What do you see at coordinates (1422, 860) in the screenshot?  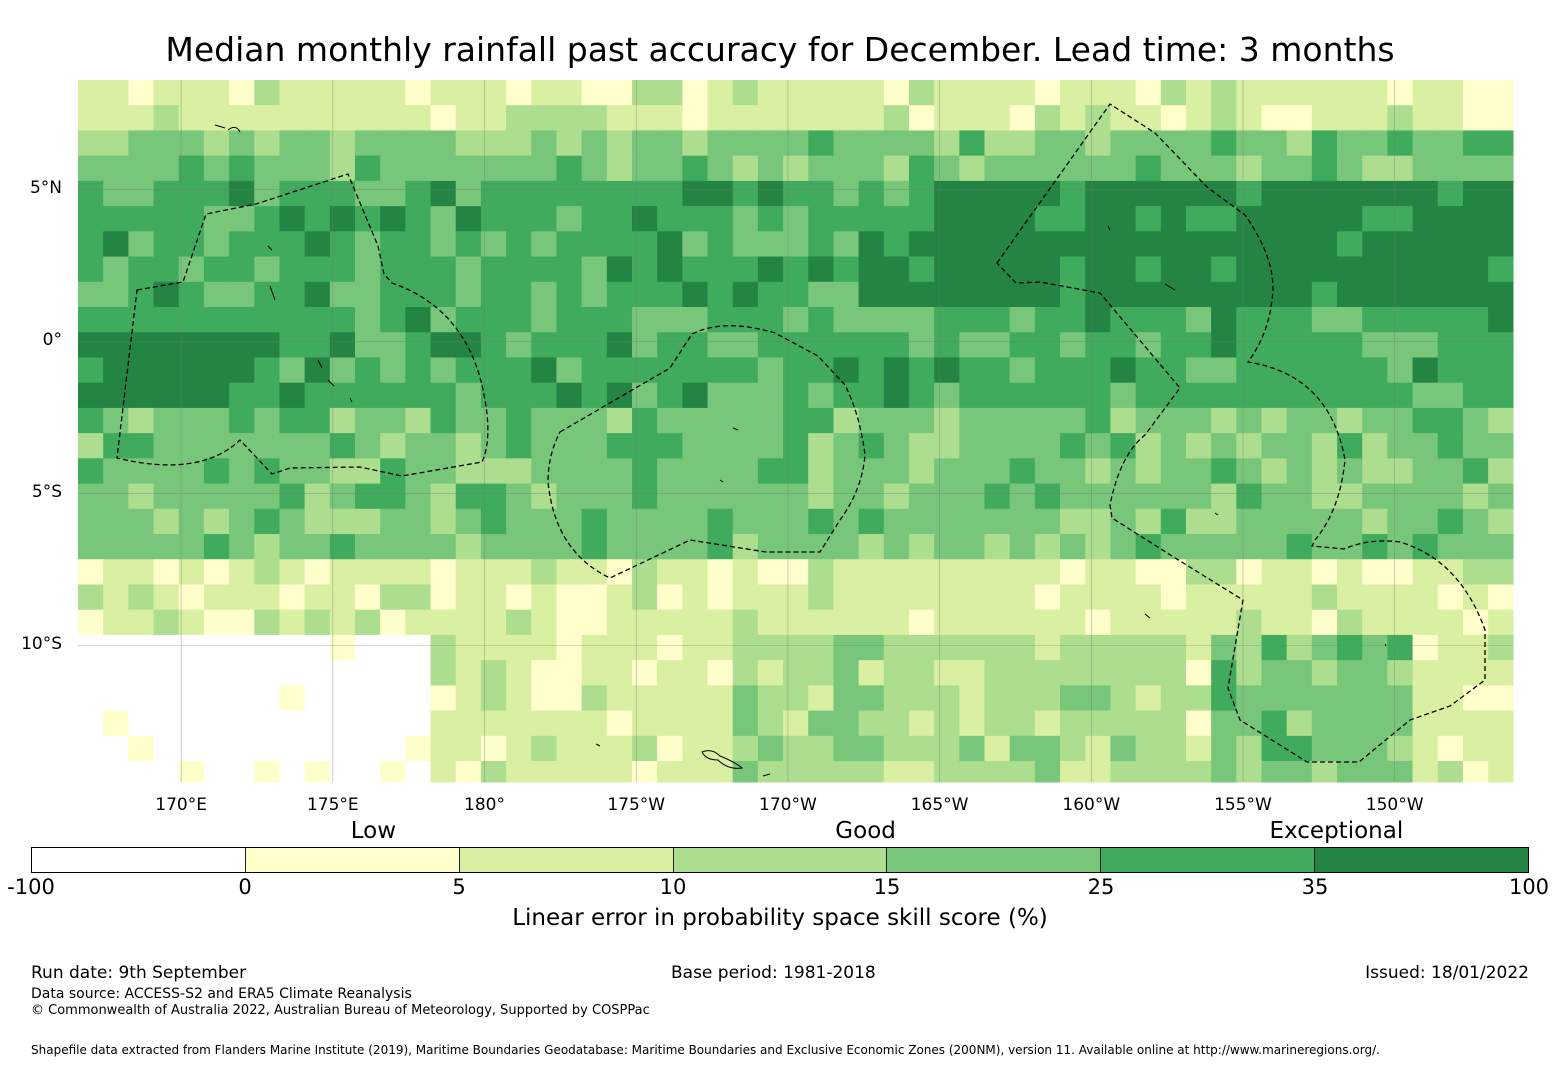 I see `colorbar-segment` at bounding box center [1422, 860].